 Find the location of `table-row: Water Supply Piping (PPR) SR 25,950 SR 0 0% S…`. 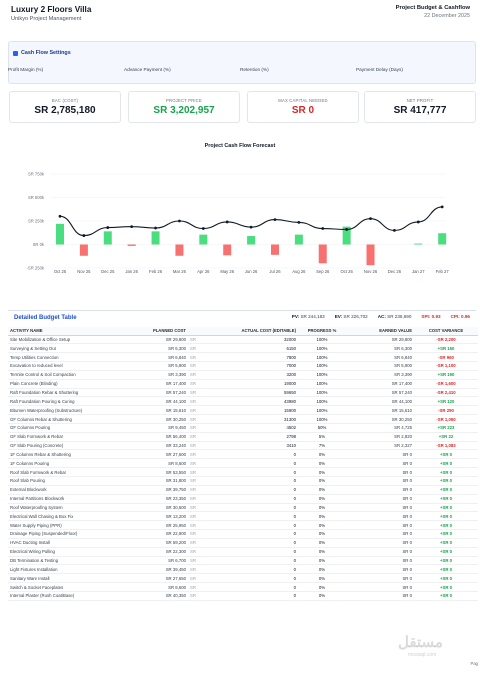

table-row: Water Supply Piping (PPR) SR 25,950 SR 0 0% S… is located at coordinates (243, 525).